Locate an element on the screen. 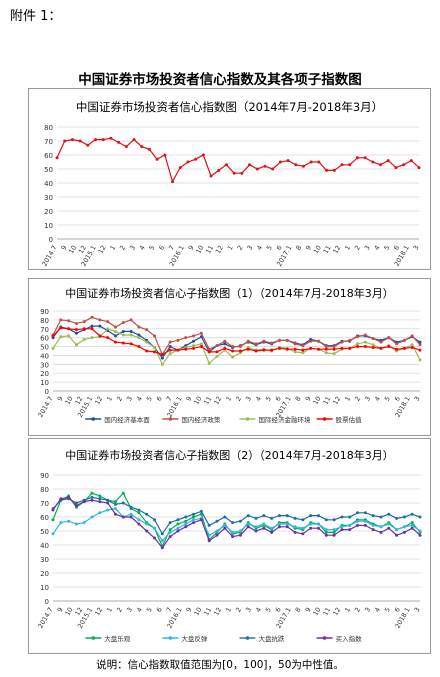  attachment-label: 附件 1： is located at coordinates (36, 16).